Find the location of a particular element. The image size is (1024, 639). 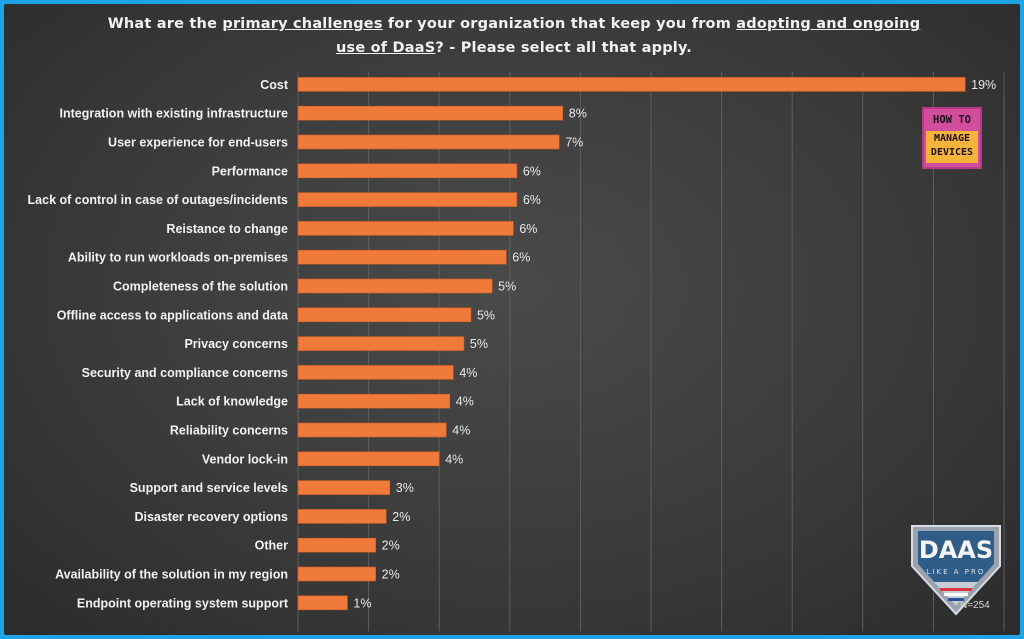

category-label: Disaster recovery options is located at coordinates (211, 517).